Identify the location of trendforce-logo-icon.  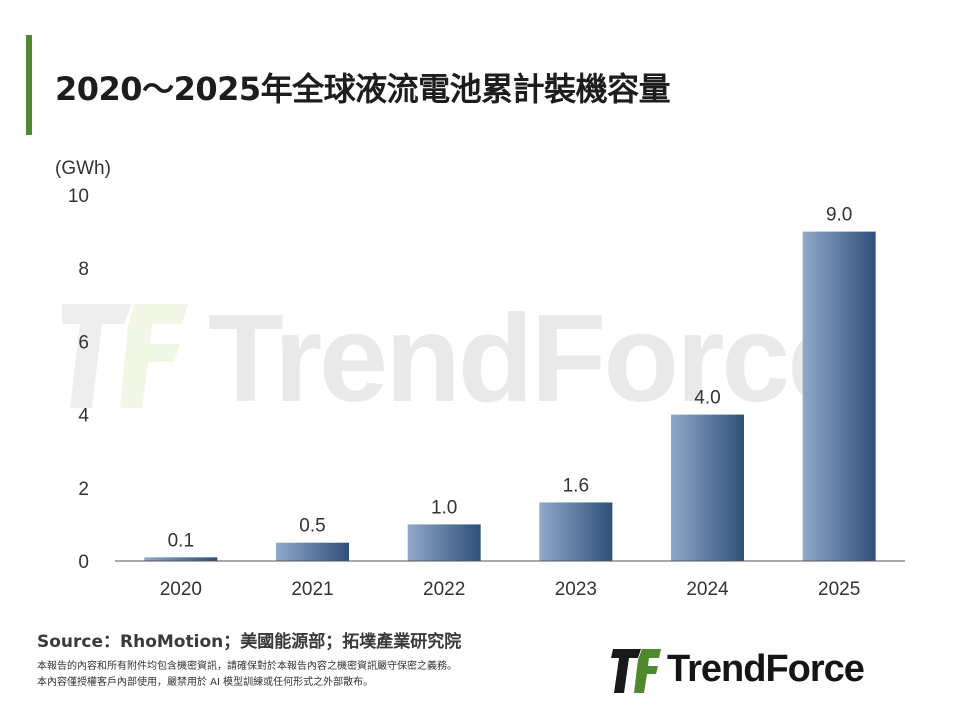
(636, 671).